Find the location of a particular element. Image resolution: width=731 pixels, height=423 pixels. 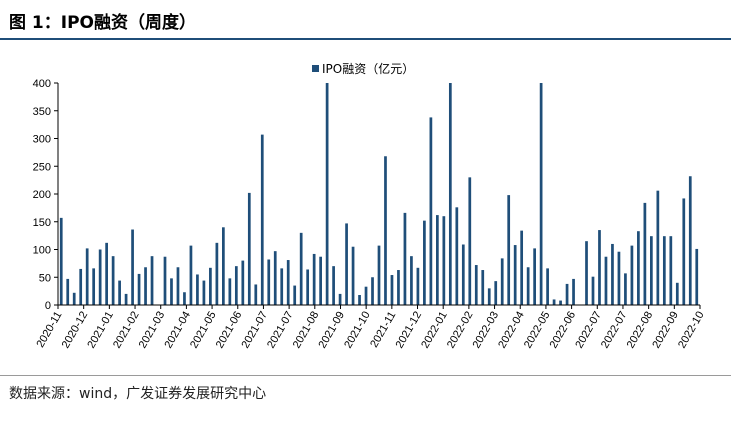

legend-label: IPO融资（亿元） is located at coordinates (368, 68).